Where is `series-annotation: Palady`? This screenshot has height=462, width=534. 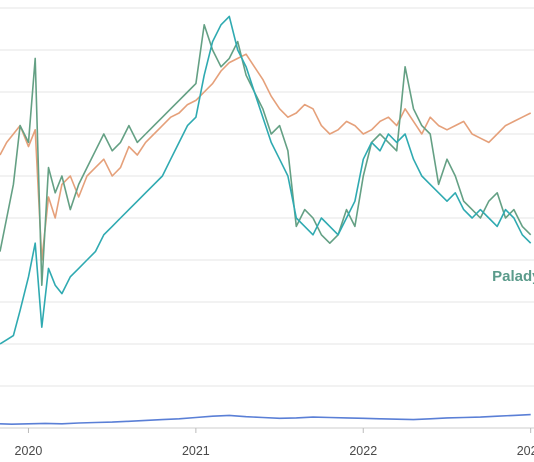
series-annotation: Palady is located at coordinates (513, 276).